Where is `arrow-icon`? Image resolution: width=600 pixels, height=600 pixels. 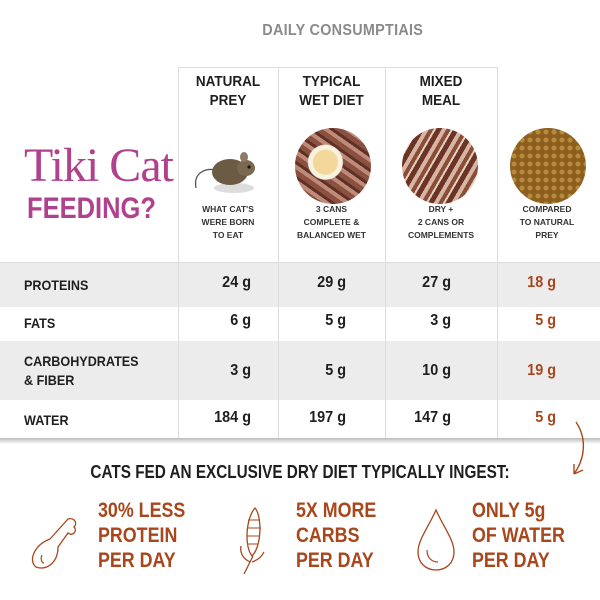 arrow-icon is located at coordinates (578, 448).